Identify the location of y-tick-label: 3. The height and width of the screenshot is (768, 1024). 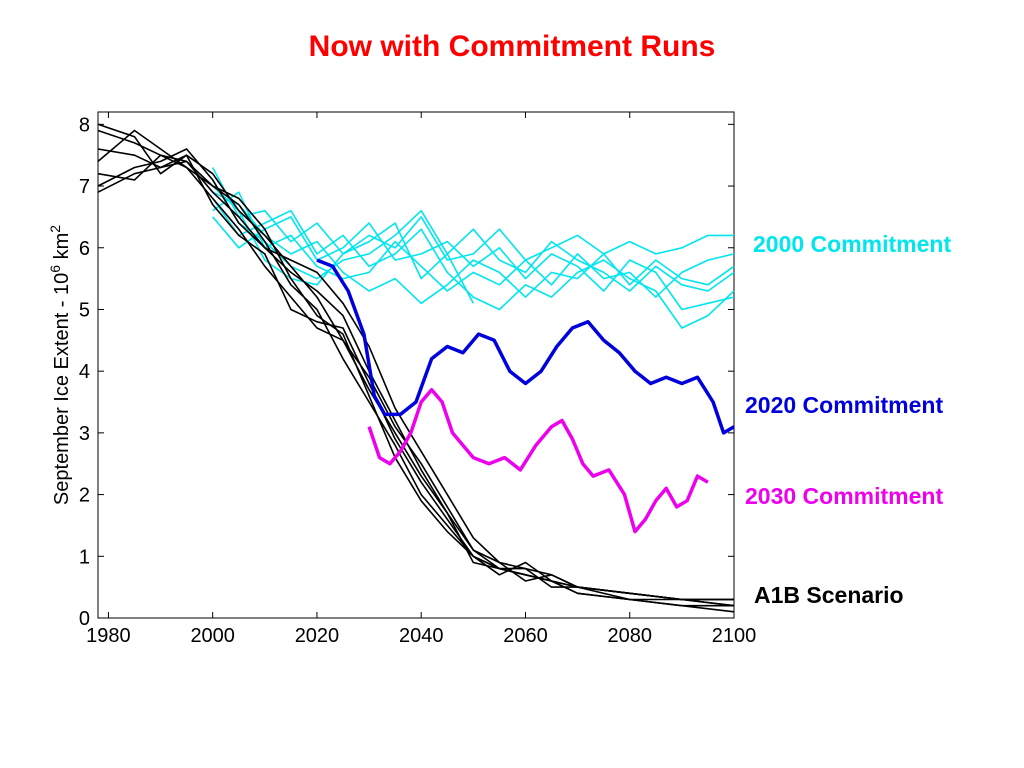
(84, 434).